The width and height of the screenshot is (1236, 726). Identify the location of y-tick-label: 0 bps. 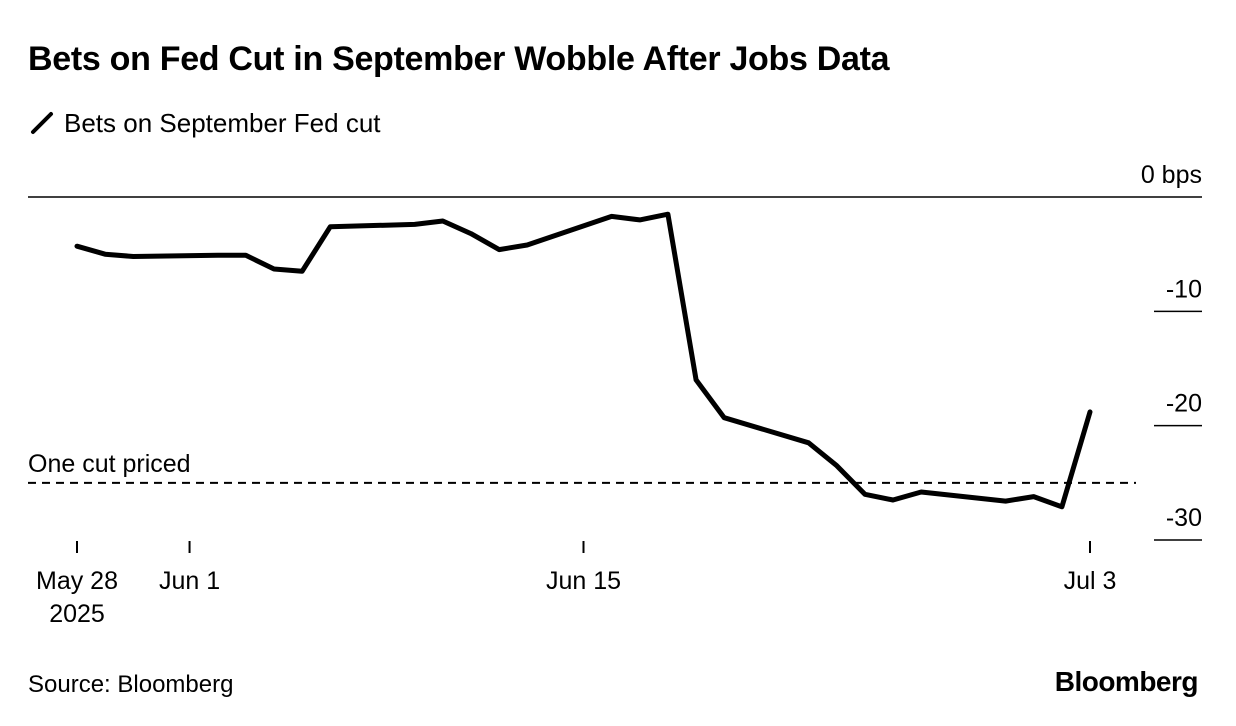
(1171, 175).